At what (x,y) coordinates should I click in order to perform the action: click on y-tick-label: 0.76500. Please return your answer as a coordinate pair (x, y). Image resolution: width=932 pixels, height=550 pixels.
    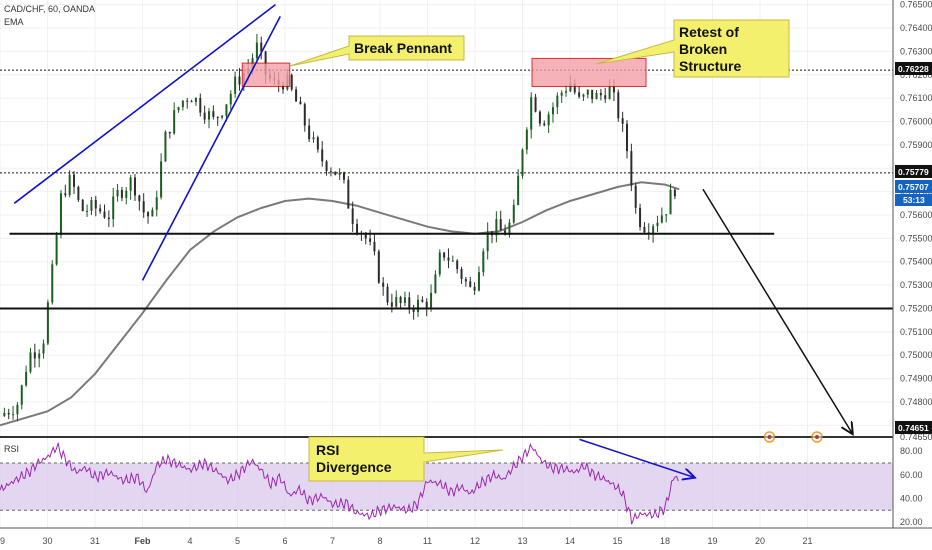
    Looking at the image, I should click on (916, 5).